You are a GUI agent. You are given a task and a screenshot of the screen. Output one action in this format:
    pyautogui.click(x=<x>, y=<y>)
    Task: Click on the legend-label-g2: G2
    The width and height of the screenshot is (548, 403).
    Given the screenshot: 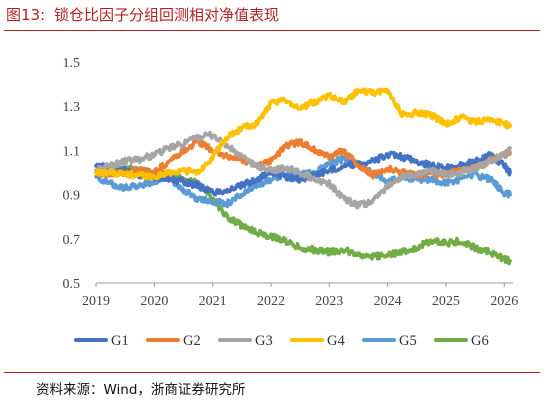 What is the action you would take?
    pyautogui.click(x=192, y=341)
    